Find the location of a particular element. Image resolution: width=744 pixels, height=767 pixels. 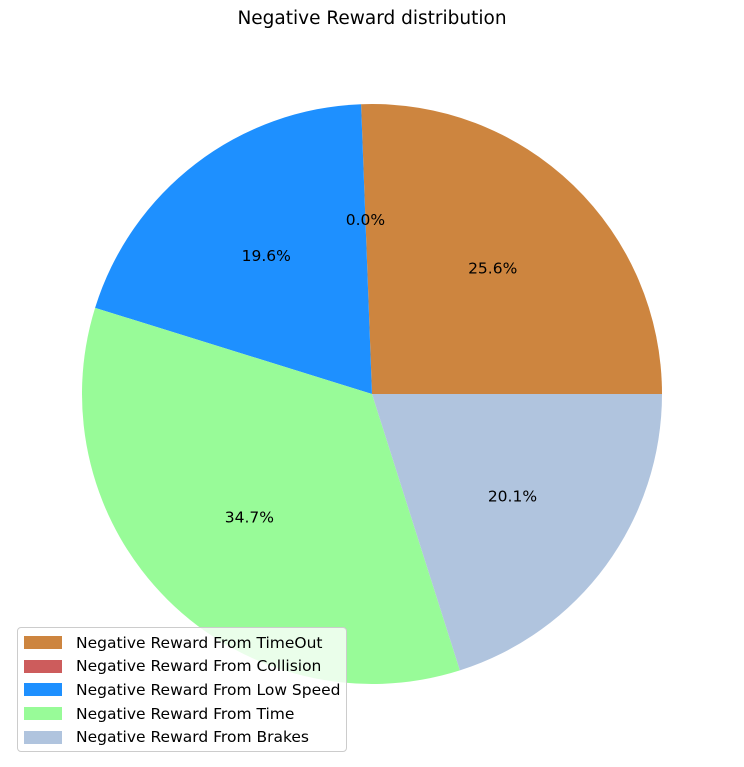

legend-swatch-collision is located at coordinates (43, 666).